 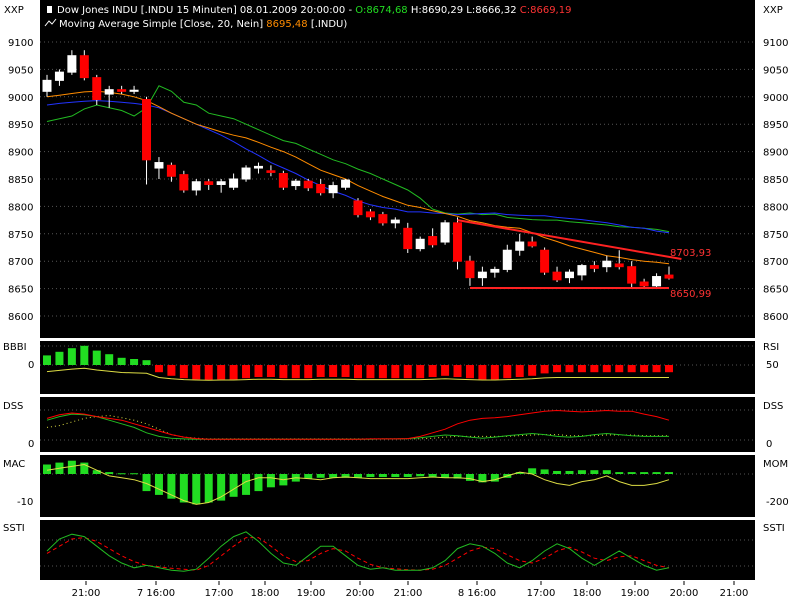 What do you see at coordinates (775, 262) in the screenshot?
I see `price-tick-right: 8700` at bounding box center [775, 262].